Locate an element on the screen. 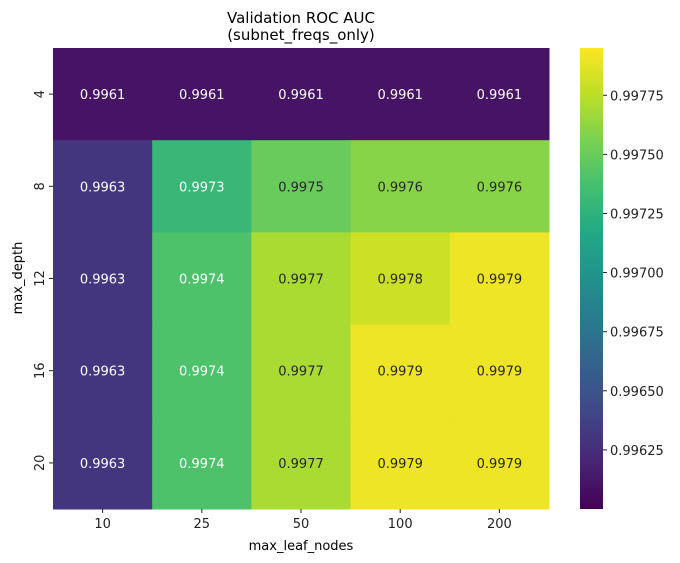 The width and height of the screenshot is (680, 563). x-axis-ticks: 10 25 50 100 200 is located at coordinates (303, 520).